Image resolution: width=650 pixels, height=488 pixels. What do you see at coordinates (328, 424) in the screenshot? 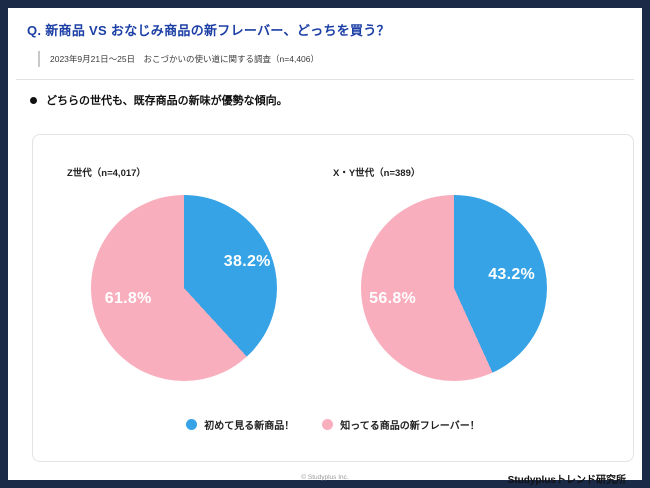
I see `legend-dot-pink-icon` at bounding box center [328, 424].